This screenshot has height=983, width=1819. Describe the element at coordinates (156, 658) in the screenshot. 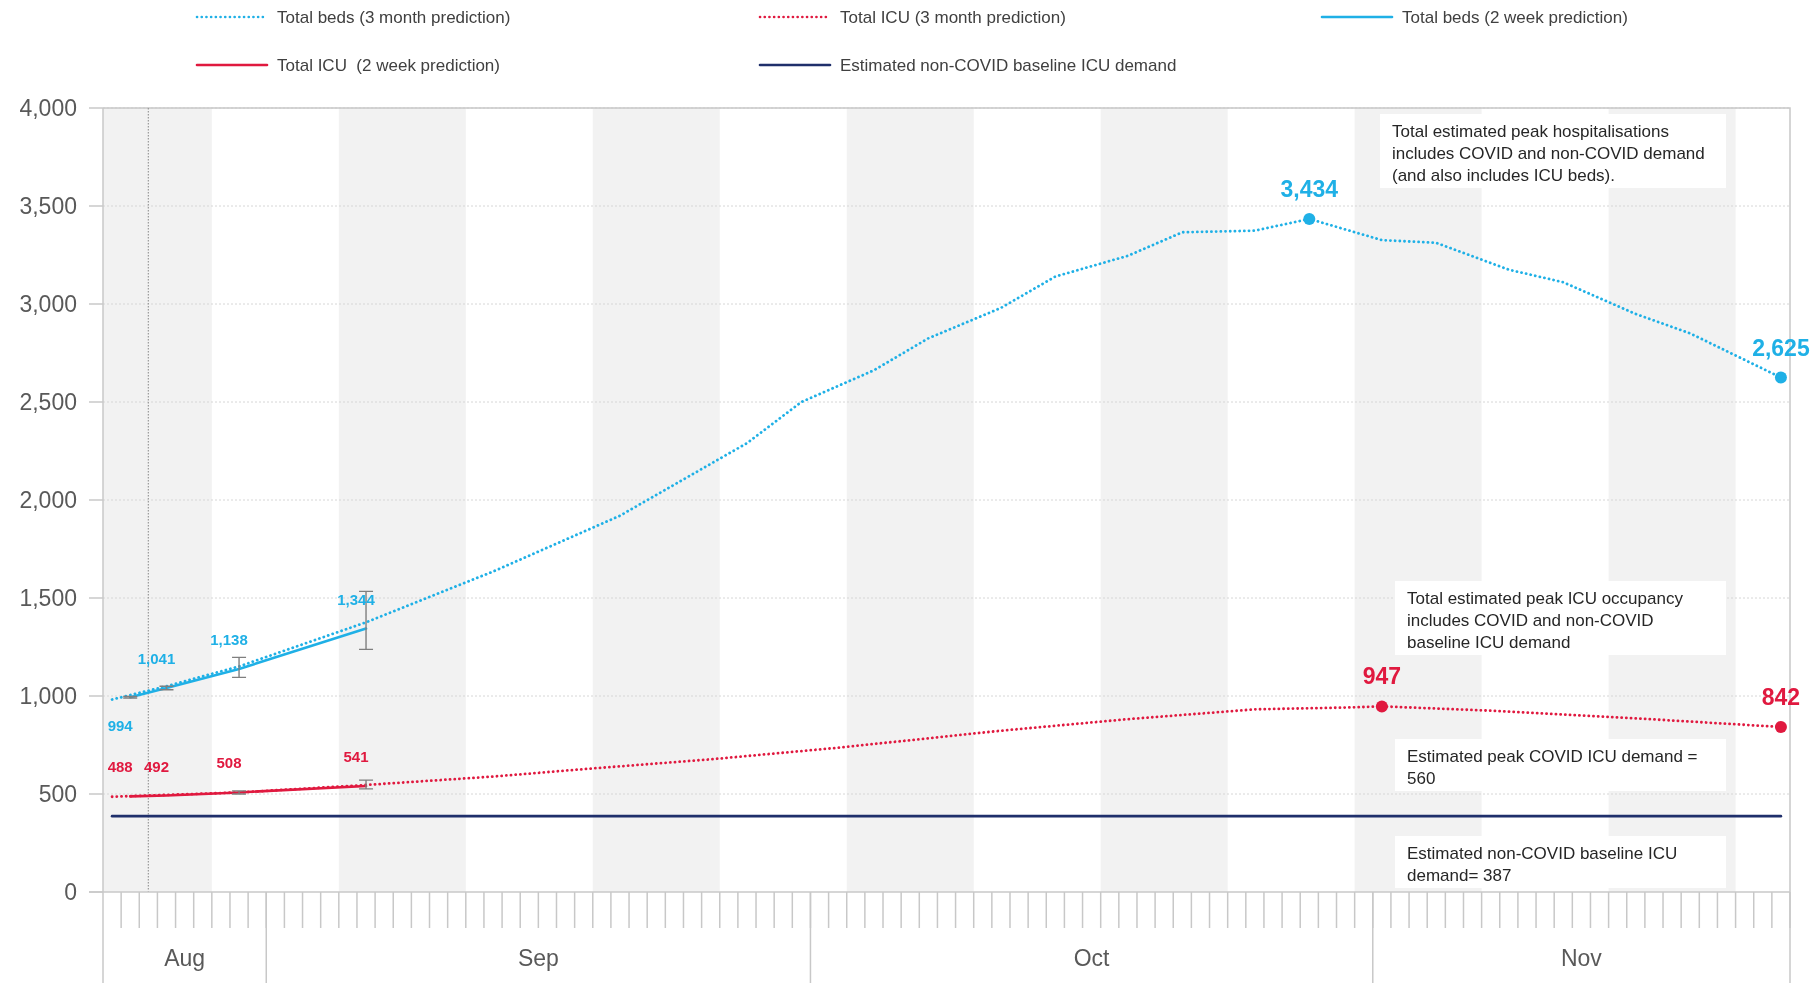

I see `data-label: 1,041` at that location.